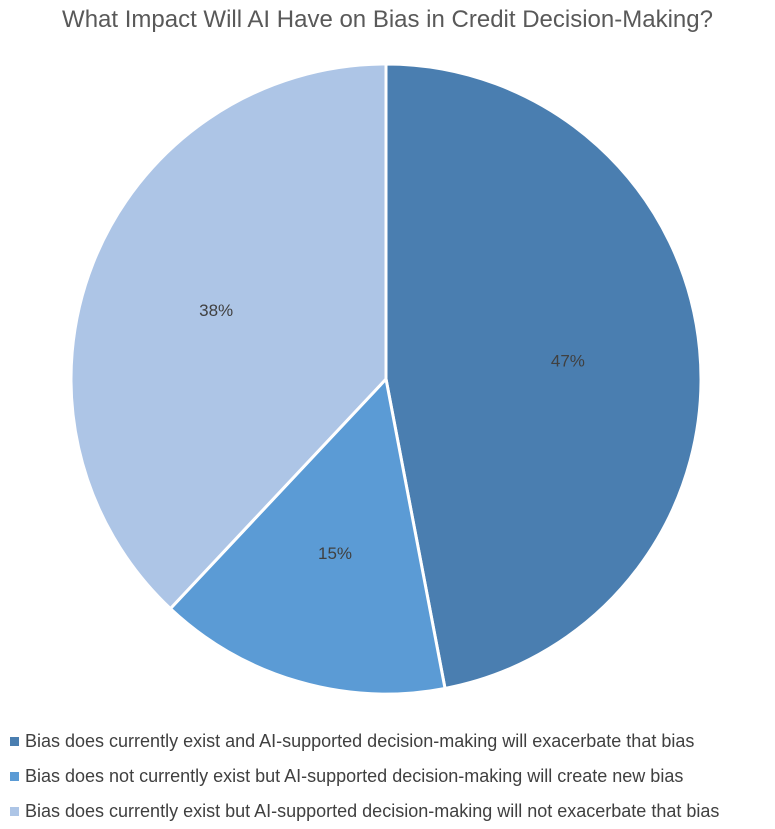 Image resolution: width=775 pixels, height=829 pixels. Describe the element at coordinates (307, 536) in the screenshot. I see `pie-slice` at that location.